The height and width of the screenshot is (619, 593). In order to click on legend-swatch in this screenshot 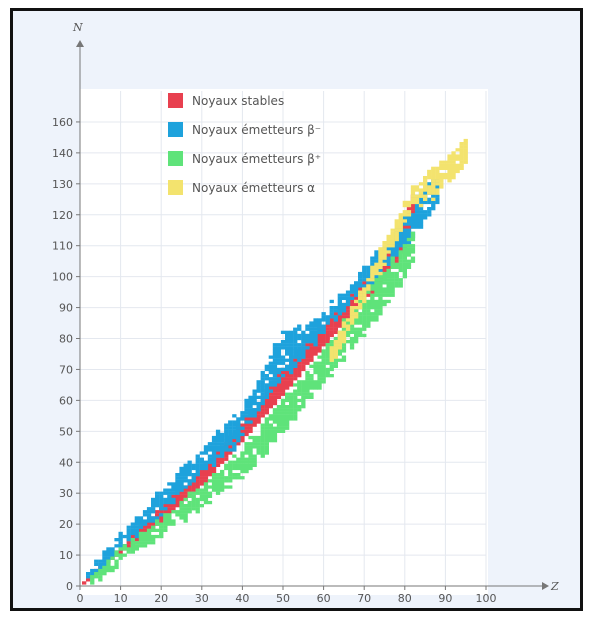, I will do `click(175, 158)`.